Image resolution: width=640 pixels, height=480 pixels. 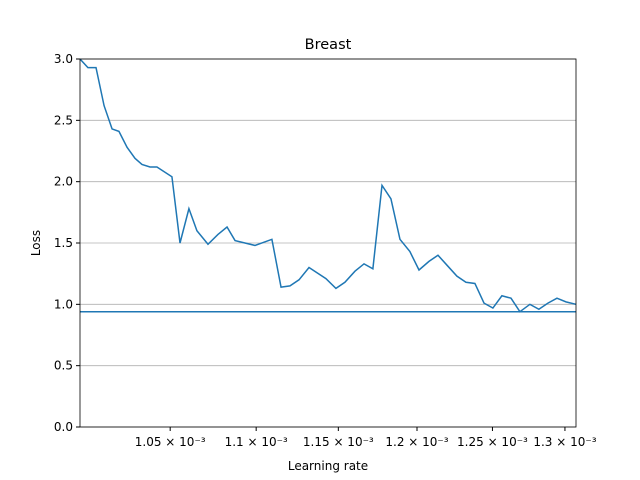 What do you see at coordinates (492, 442) in the screenshot?
I see `x-tick-label: 1.25 × 10⁻³` at bounding box center [492, 442].